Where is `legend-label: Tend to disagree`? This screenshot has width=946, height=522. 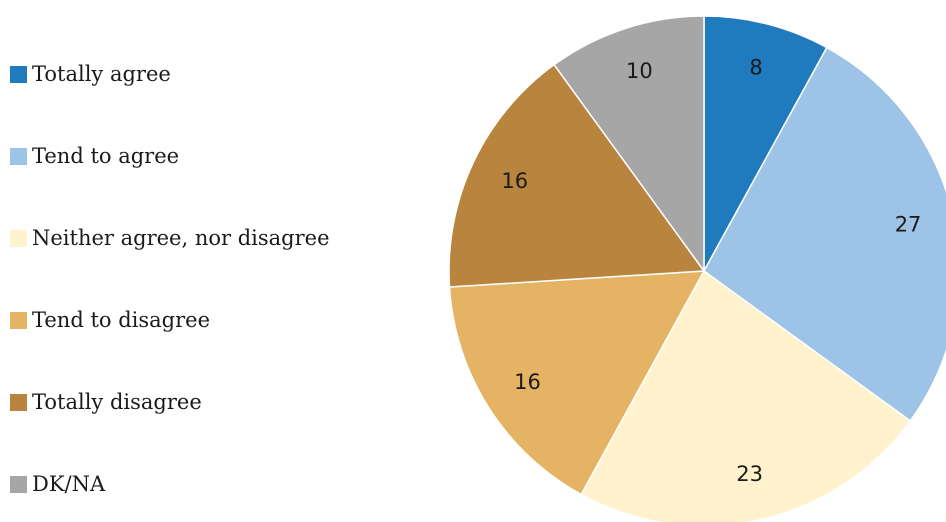
legend-label: Tend to disagree is located at coordinates (121, 320).